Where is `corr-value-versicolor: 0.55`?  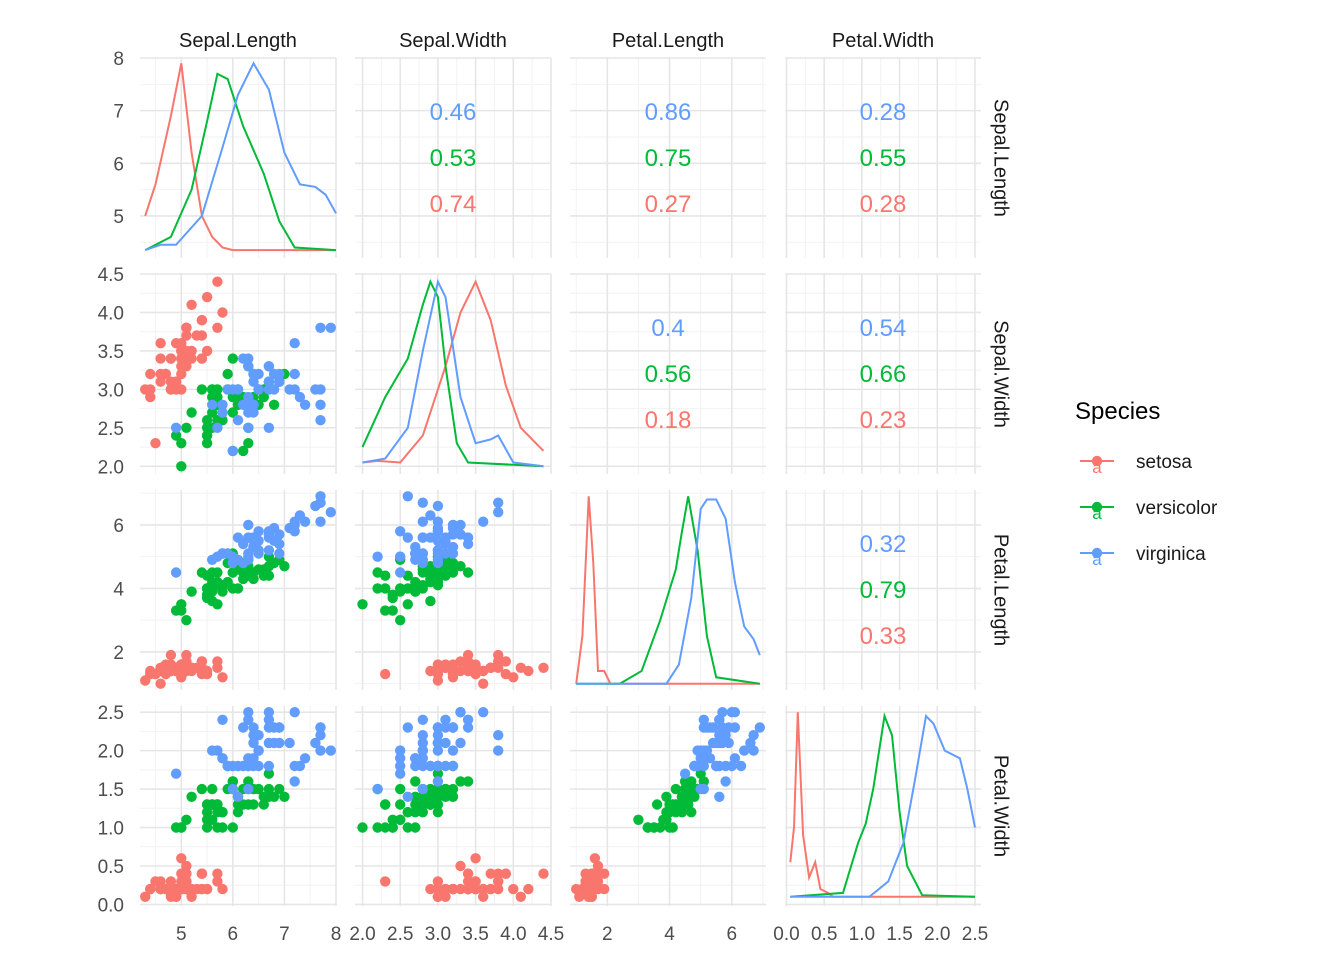
corr-value-versicolor: 0.55 is located at coordinates (883, 158).